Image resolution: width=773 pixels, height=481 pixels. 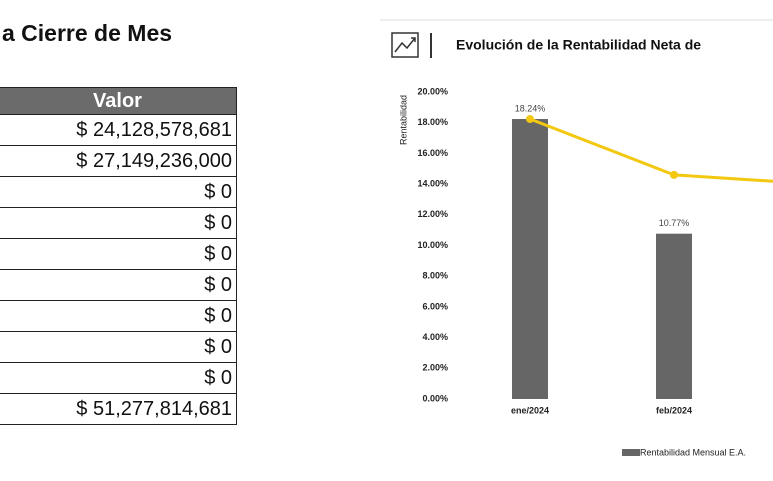 I want to click on y-tick-label: 18.00%, so click(x=432, y=122).